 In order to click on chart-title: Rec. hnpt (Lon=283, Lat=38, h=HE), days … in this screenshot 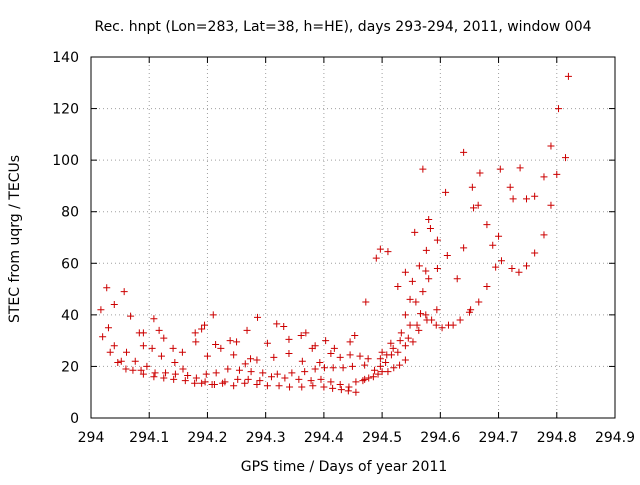, I will do `click(342, 27)`.